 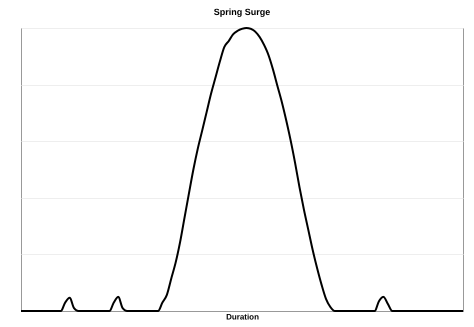 I want to click on chart-title: Spring Surge, so click(x=242, y=12).